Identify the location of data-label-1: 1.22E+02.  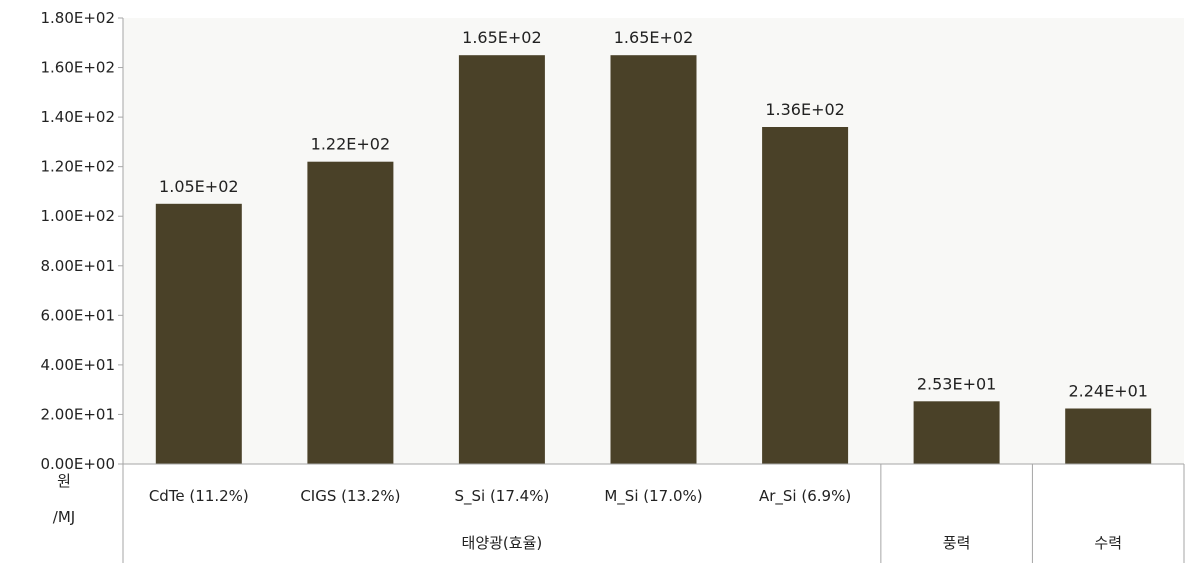
(351, 144).